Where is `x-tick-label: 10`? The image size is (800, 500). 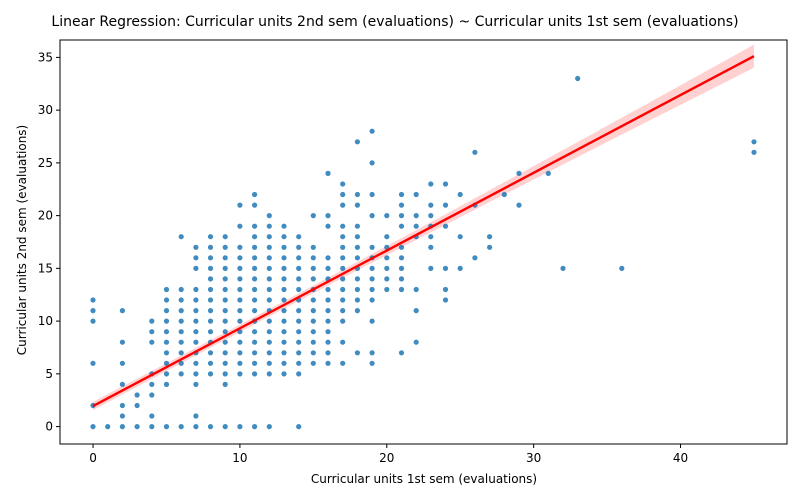 x-tick-label: 10 is located at coordinates (239, 458).